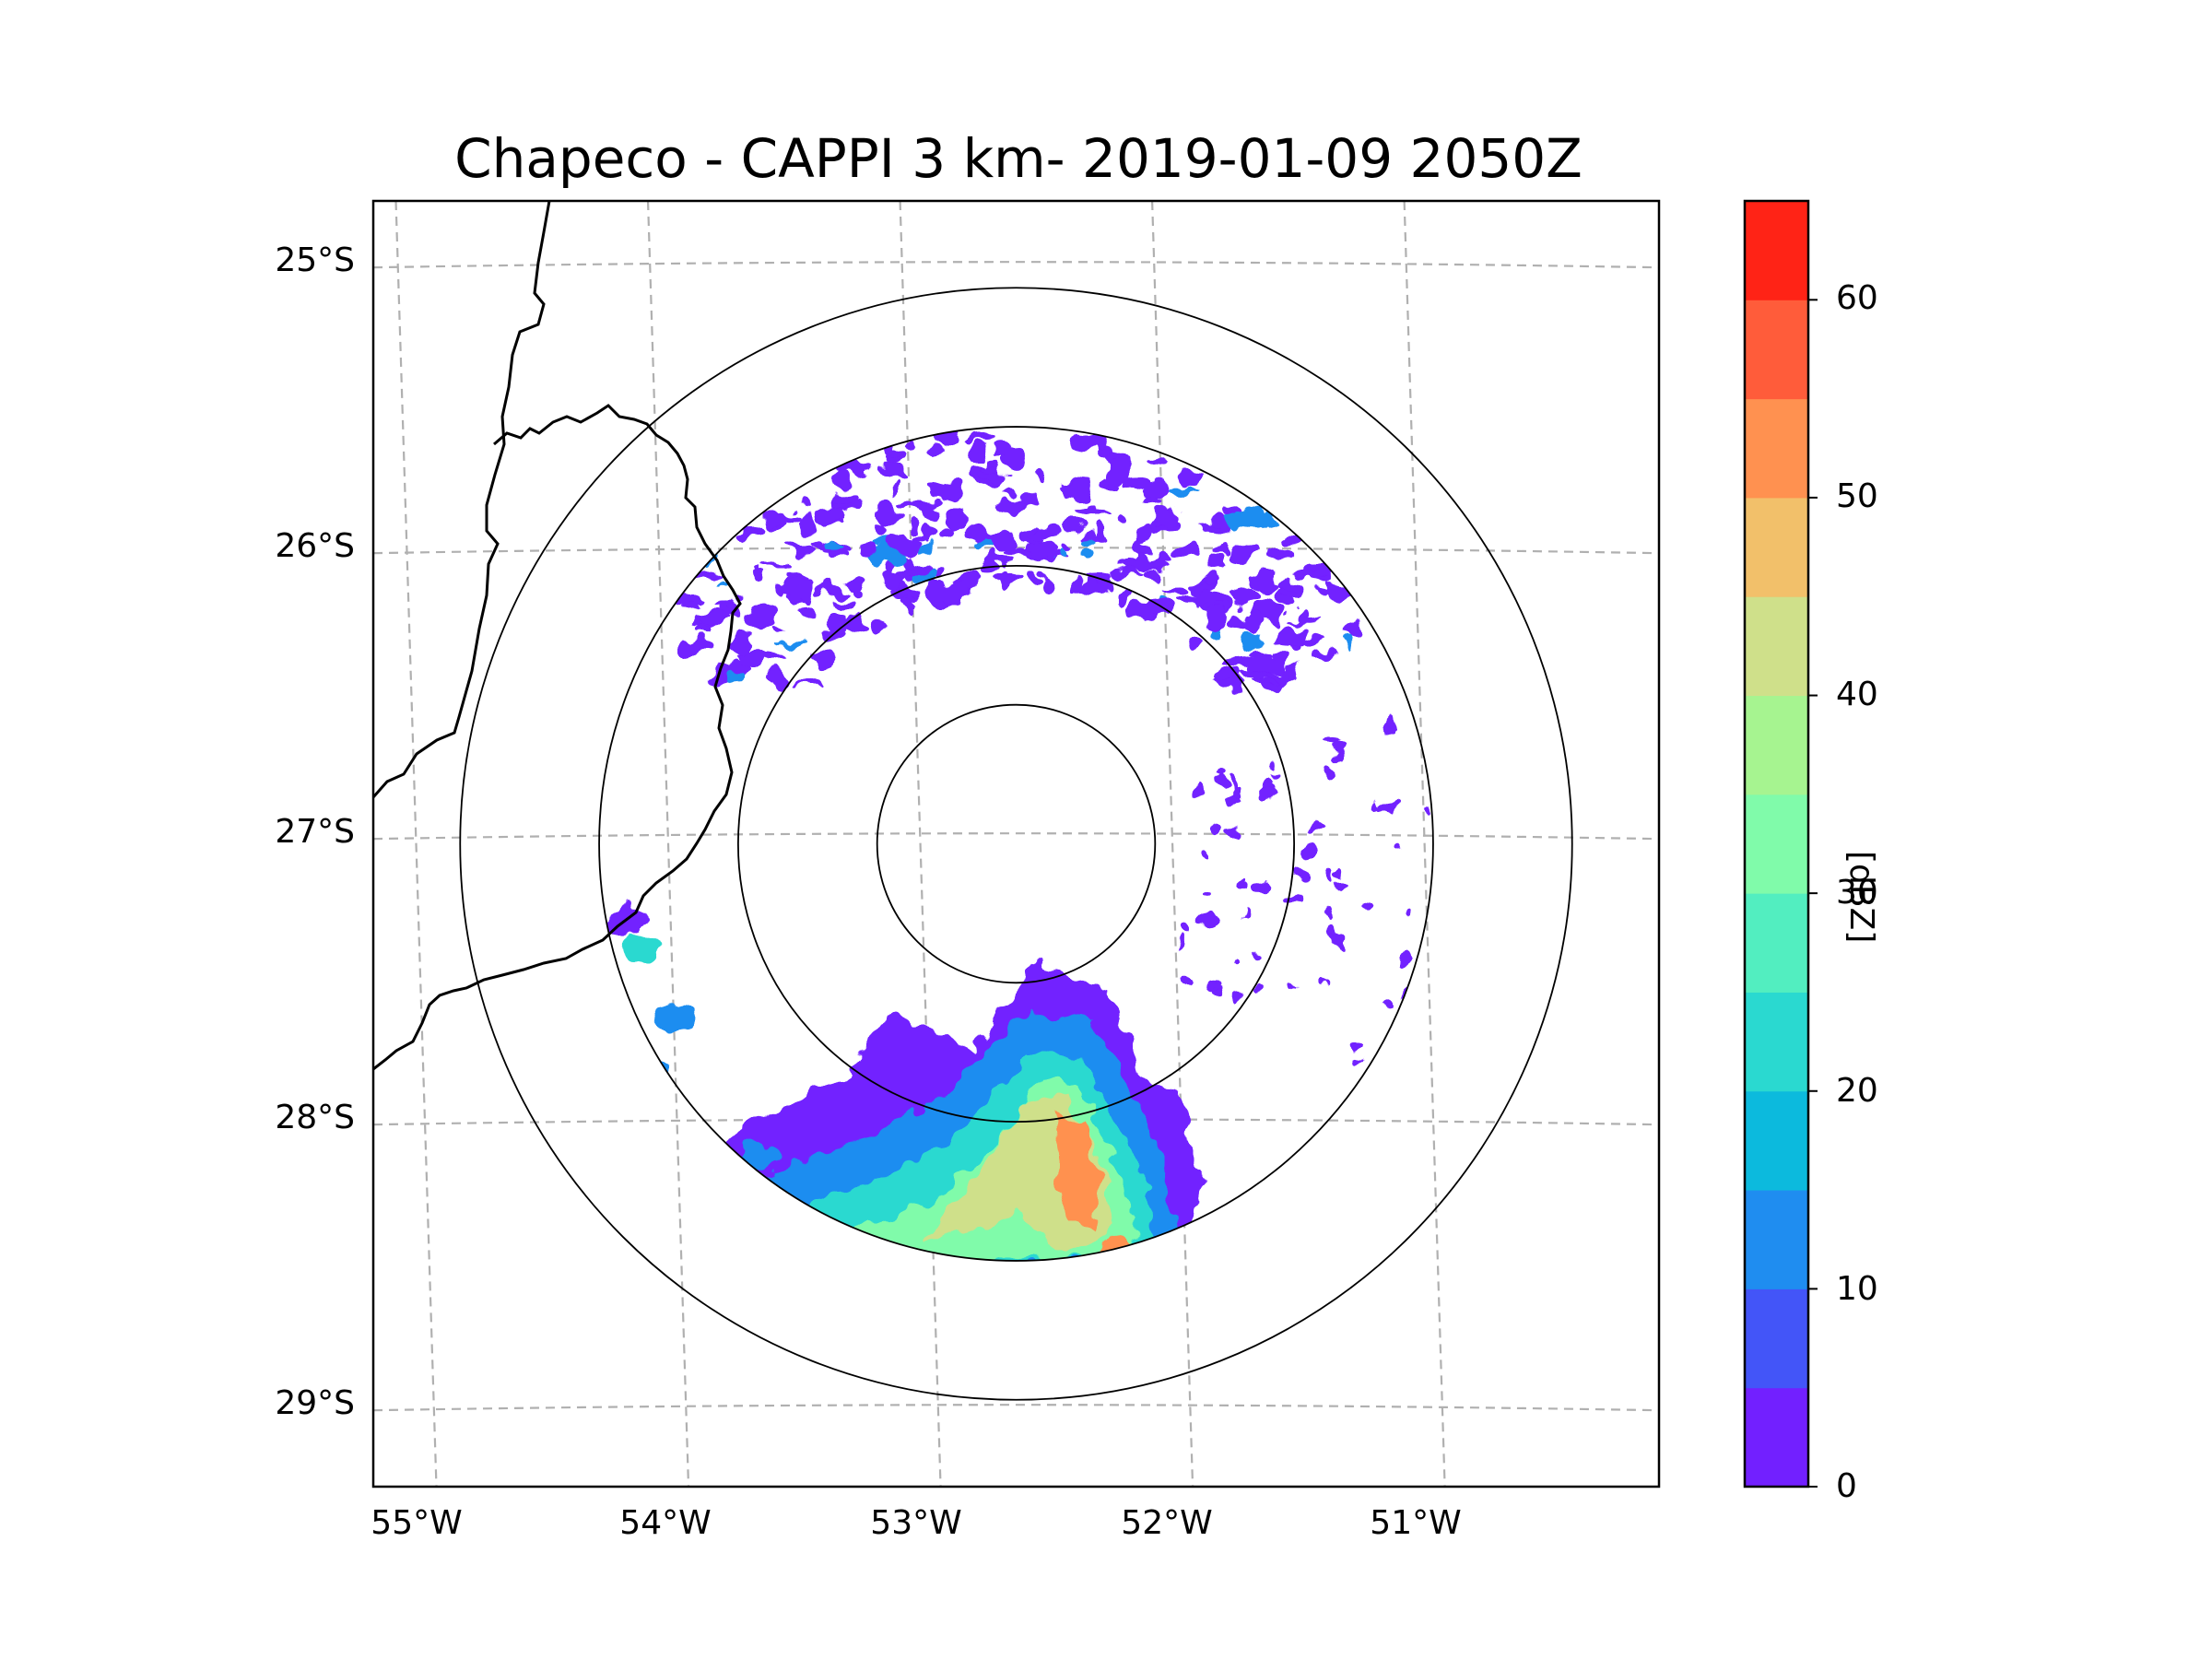 The image size is (2212, 1659). I want to click on colorbar-tick-60: 60, so click(1857, 298).